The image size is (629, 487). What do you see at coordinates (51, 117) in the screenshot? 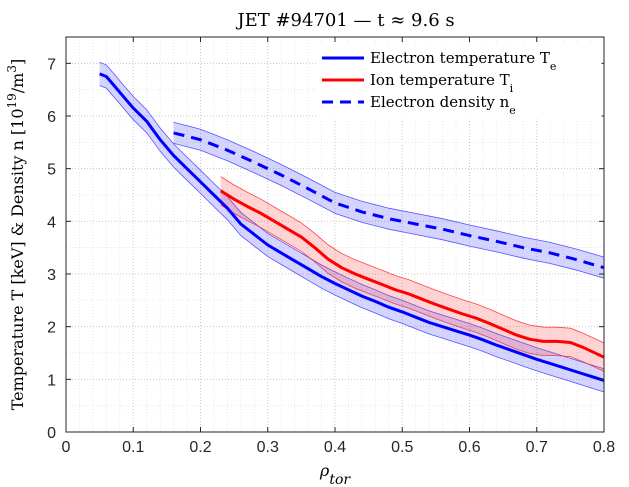
I see `y-tick-label: 6` at bounding box center [51, 117].